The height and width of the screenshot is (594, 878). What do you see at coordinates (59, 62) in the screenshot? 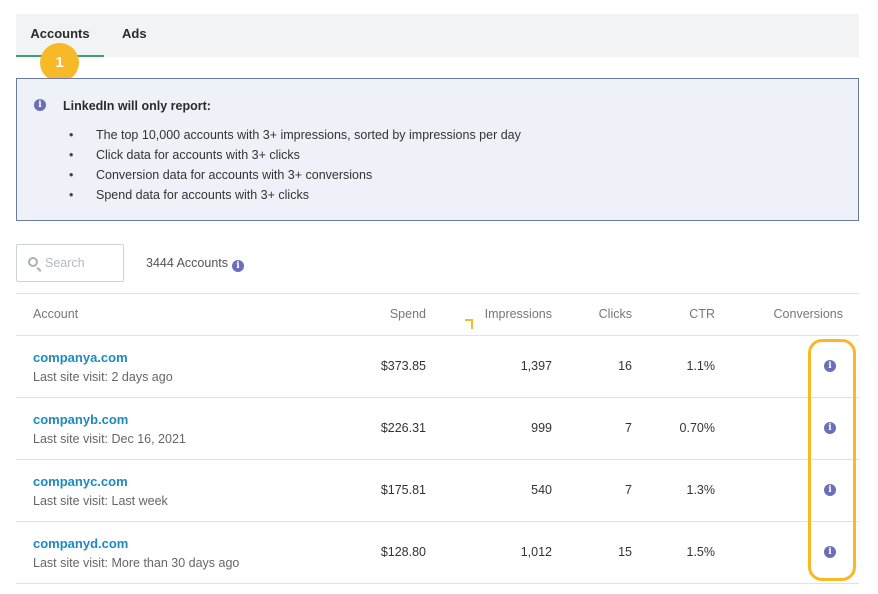
I see `step-badge: 1` at bounding box center [59, 62].